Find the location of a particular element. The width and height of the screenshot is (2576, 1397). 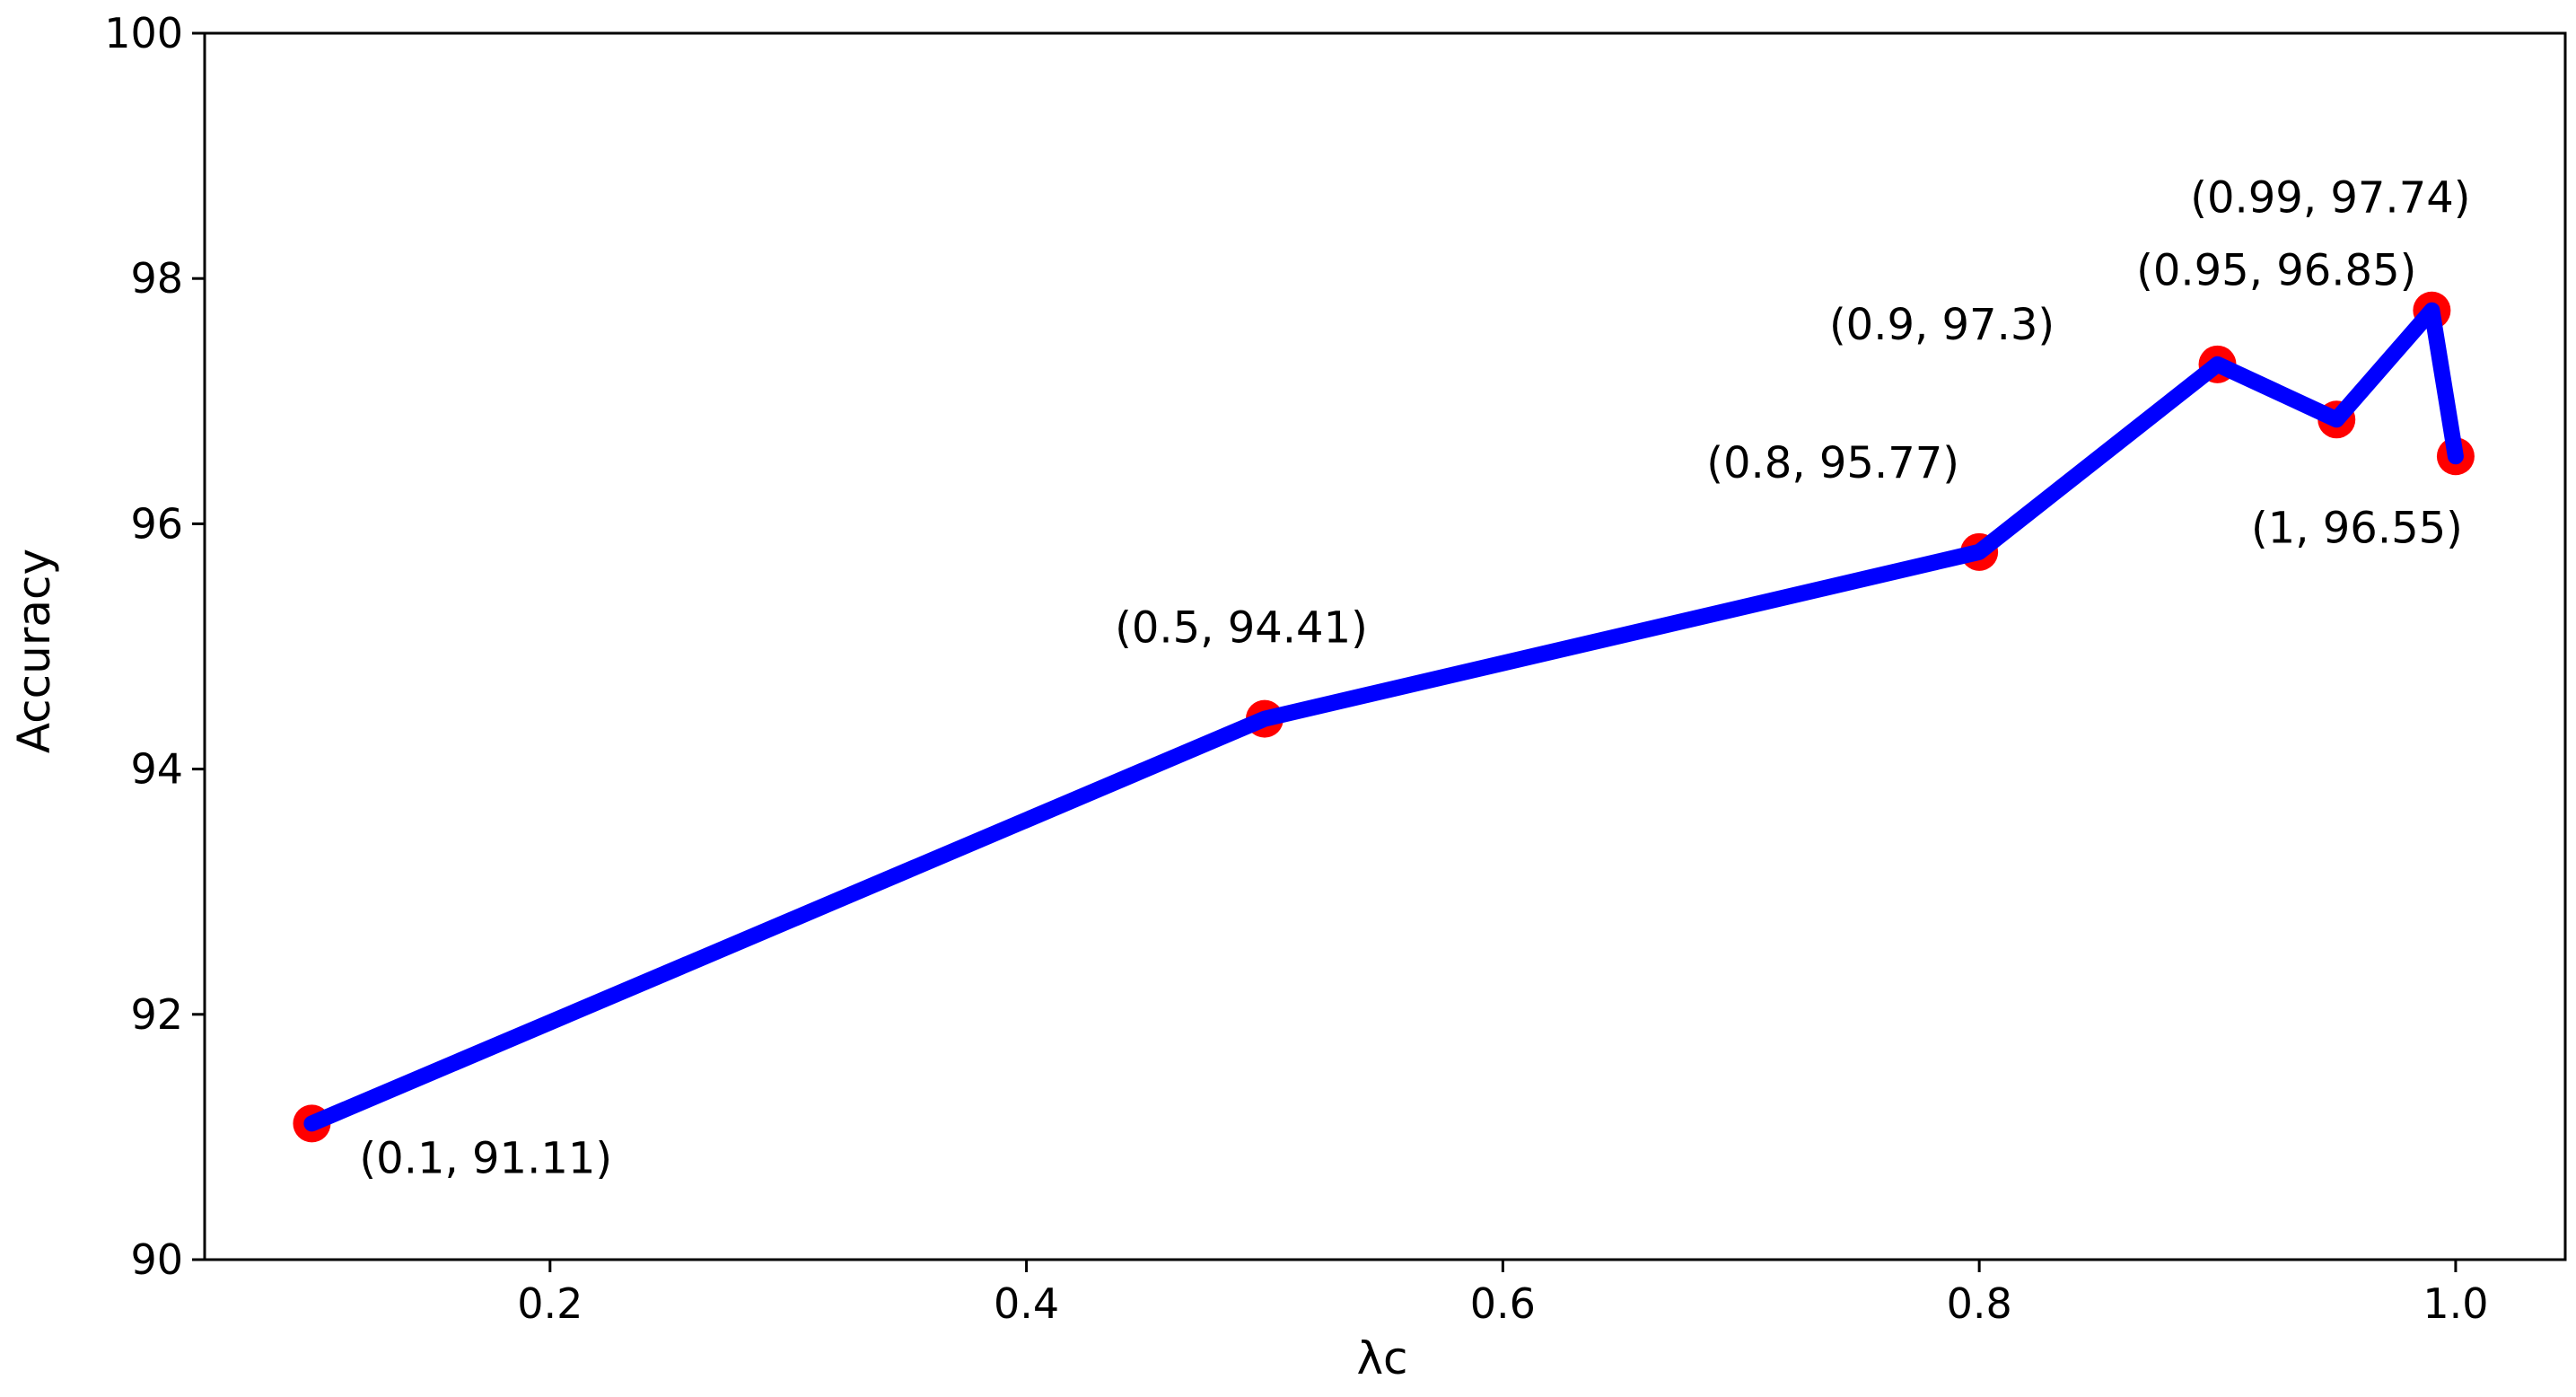

x-tick-label: 0.6 is located at coordinates (1503, 1303).